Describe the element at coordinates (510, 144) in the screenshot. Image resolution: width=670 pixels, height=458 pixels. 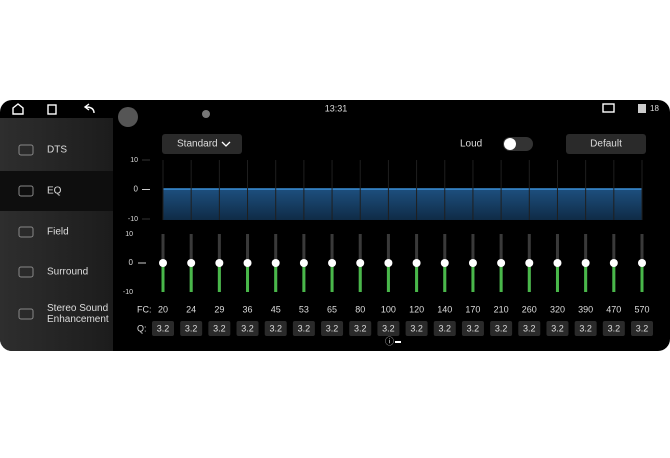
I see `toggle-knob` at that location.